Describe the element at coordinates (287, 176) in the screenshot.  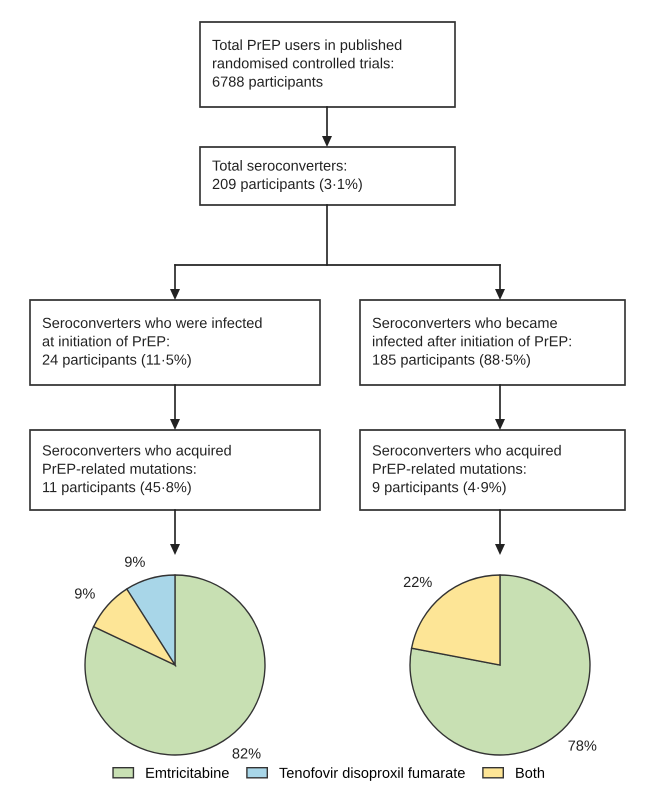
I see `text: Total seroconverters: 209 participants (3·1%)` at that location.